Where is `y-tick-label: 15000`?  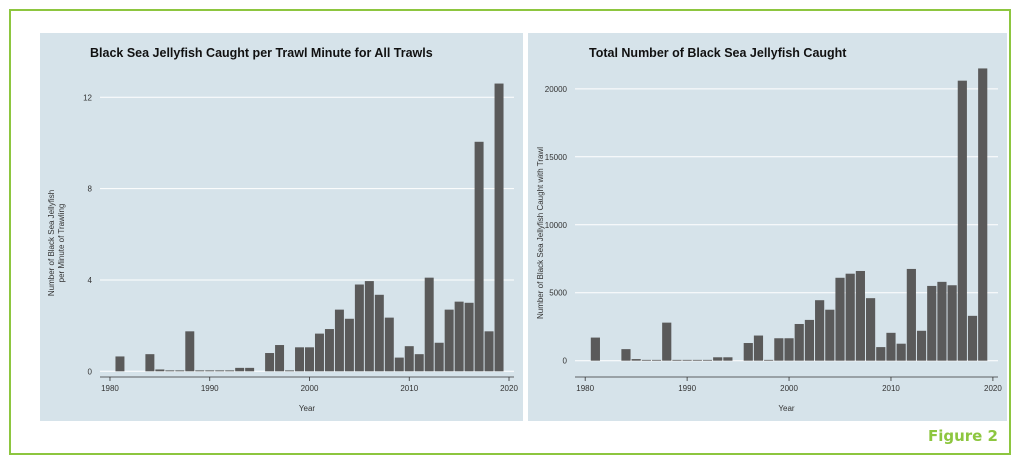 y-tick-label: 15000 is located at coordinates (556, 157).